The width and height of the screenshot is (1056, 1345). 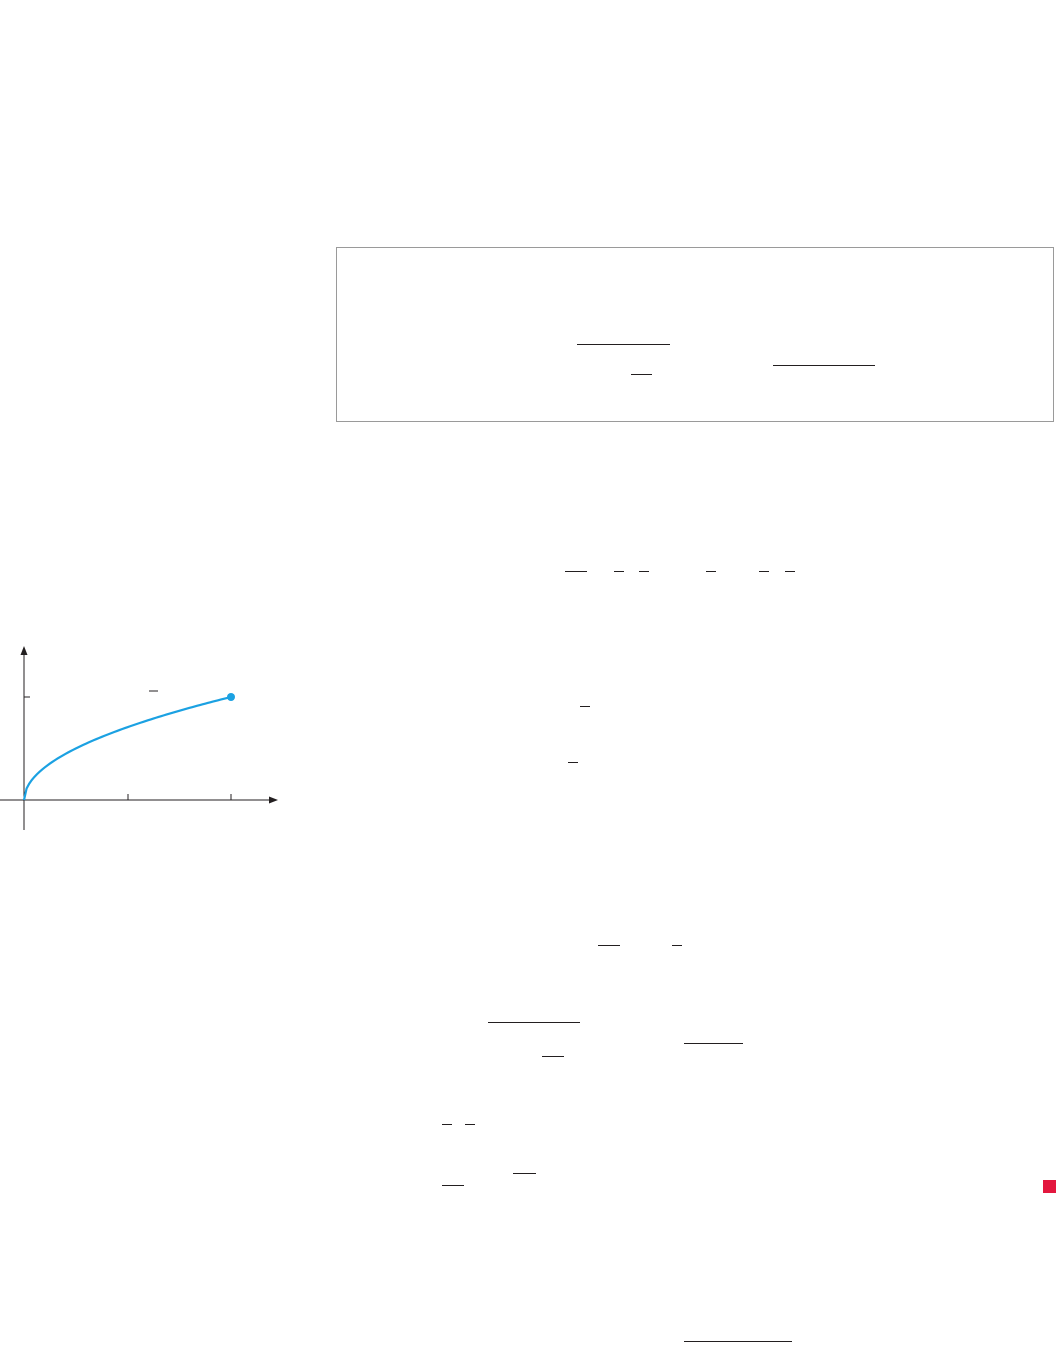 I want to click on curve-endpoint, so click(x=231, y=697).